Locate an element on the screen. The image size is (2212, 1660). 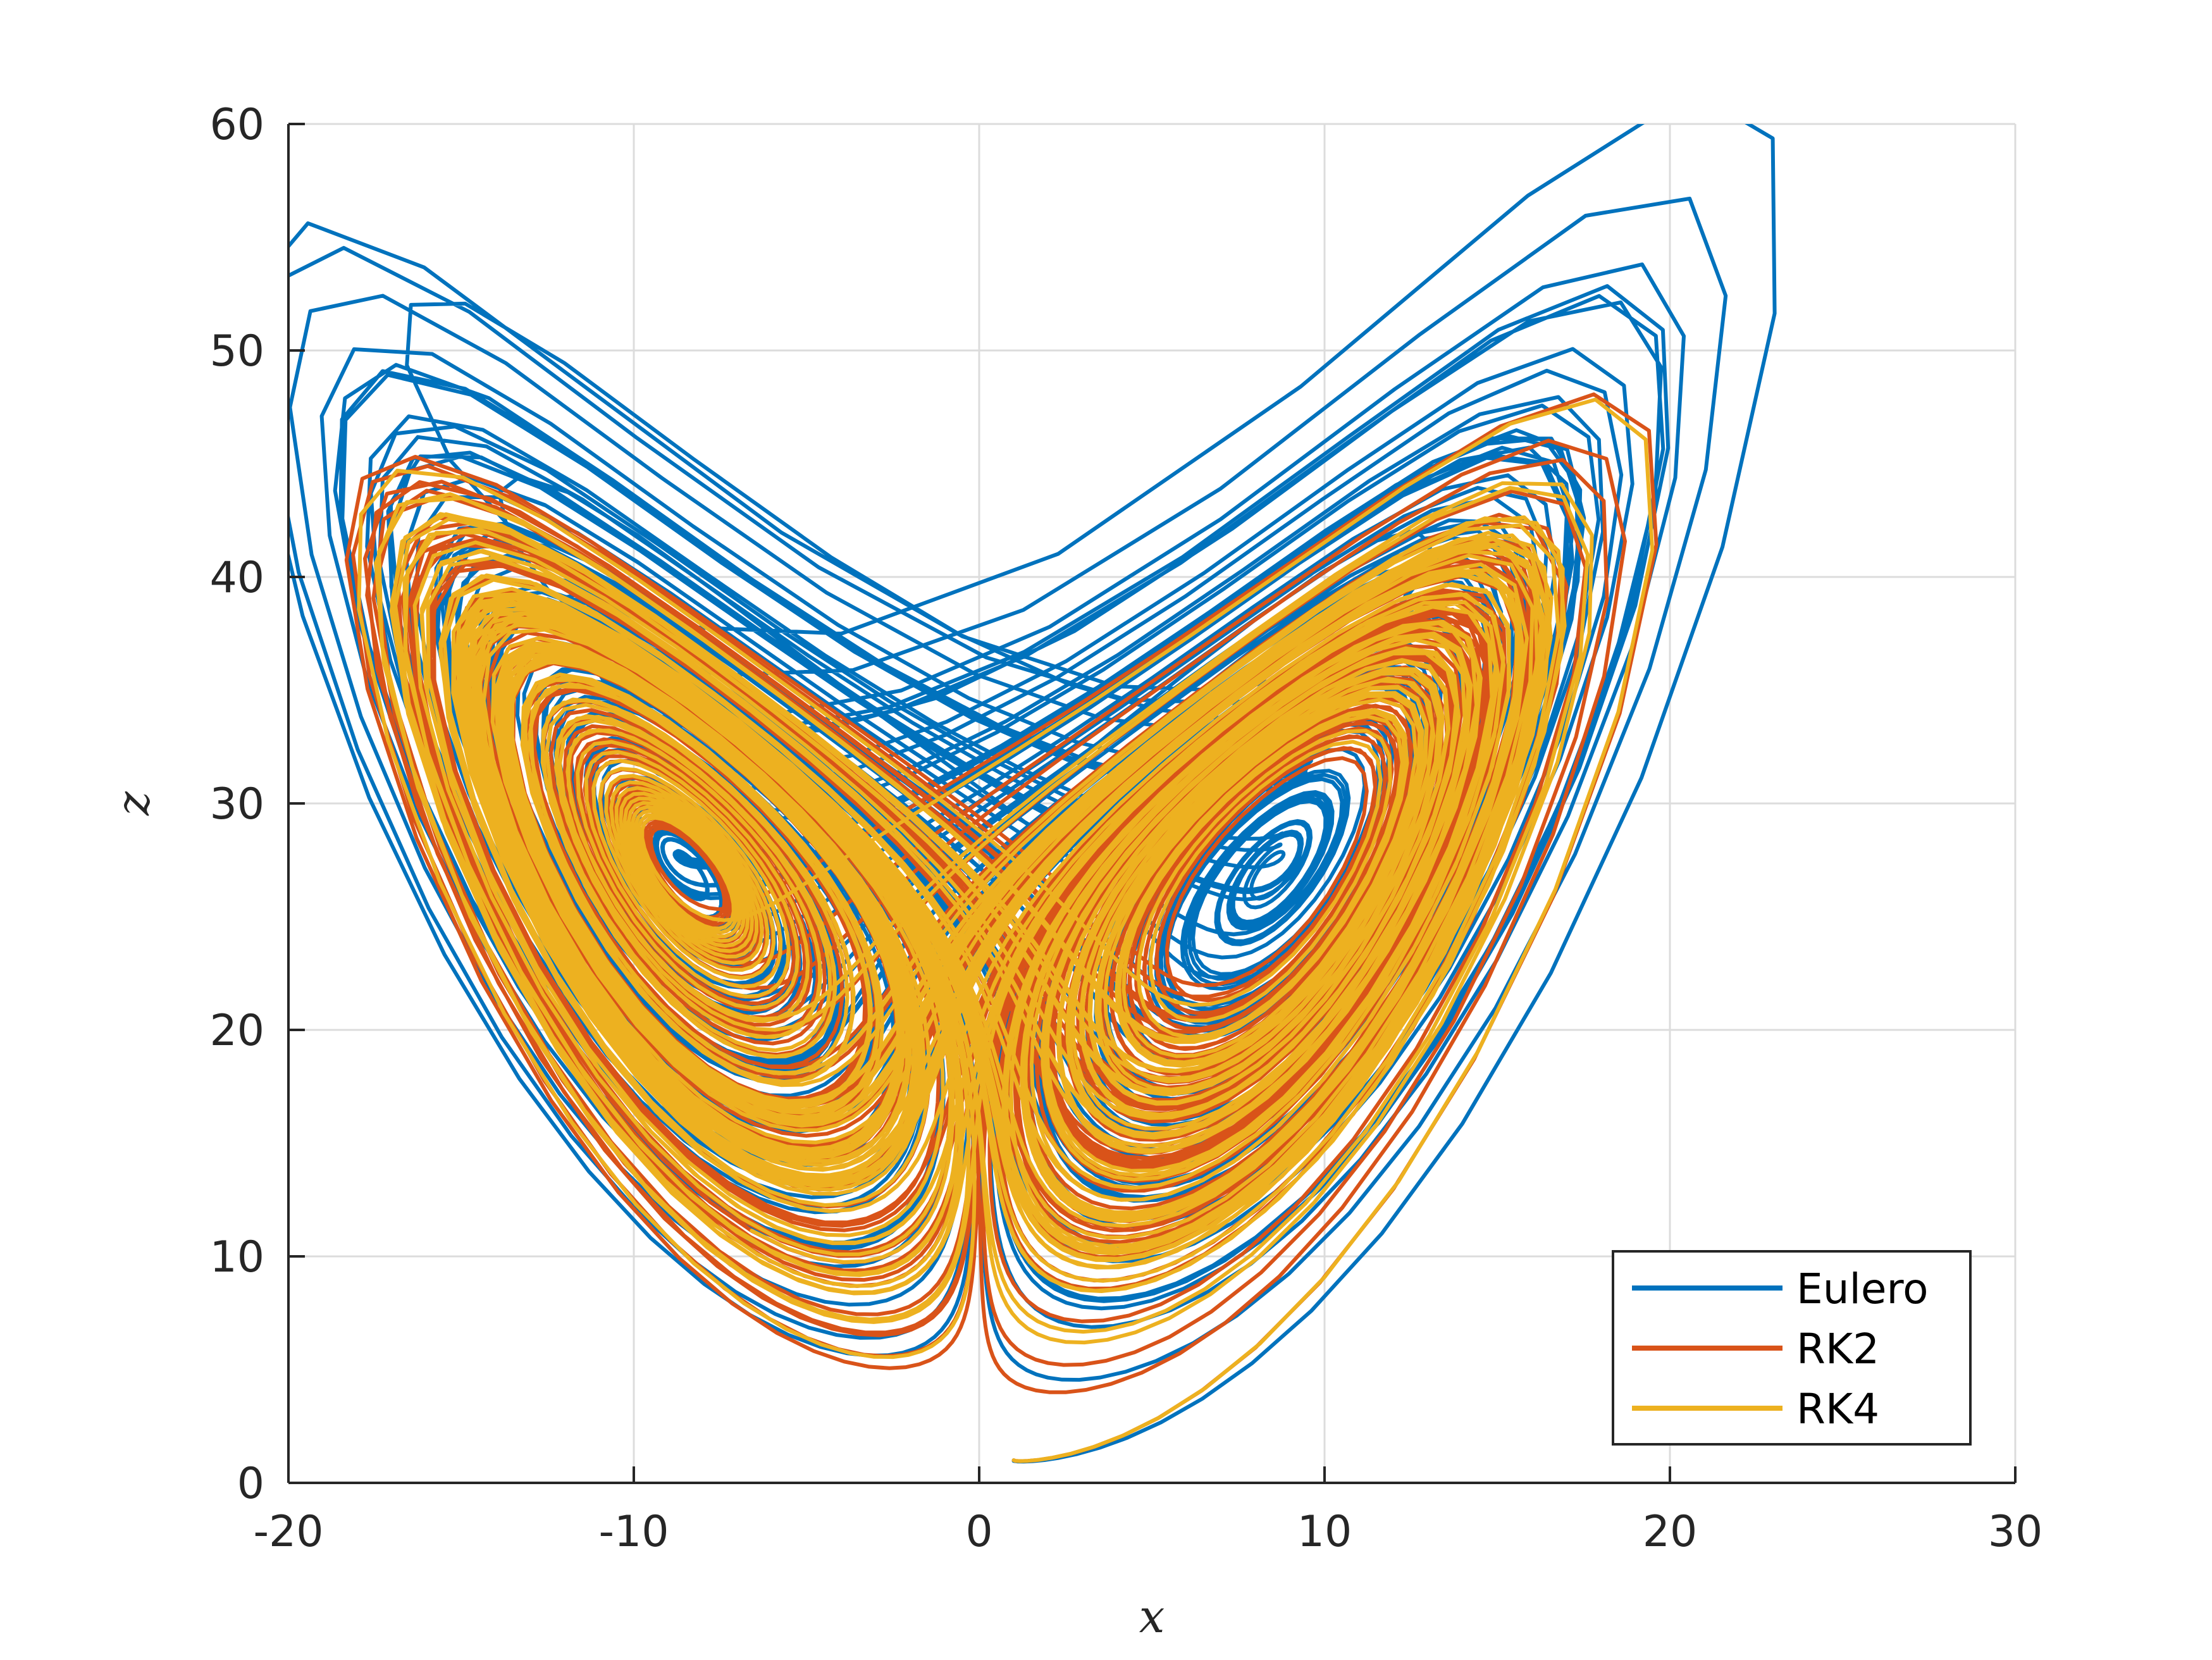
y-tick-label-0: 0 is located at coordinates (251, 1484).